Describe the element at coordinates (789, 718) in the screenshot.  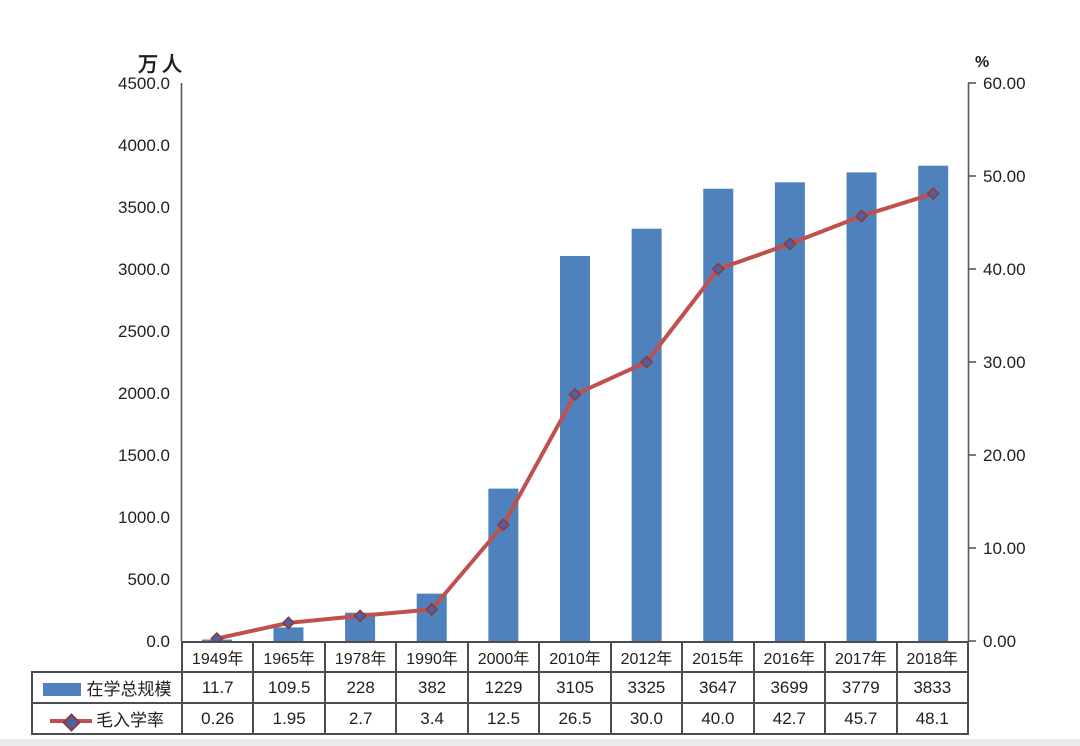
I see `rate-value-cell: 42.7` at that location.